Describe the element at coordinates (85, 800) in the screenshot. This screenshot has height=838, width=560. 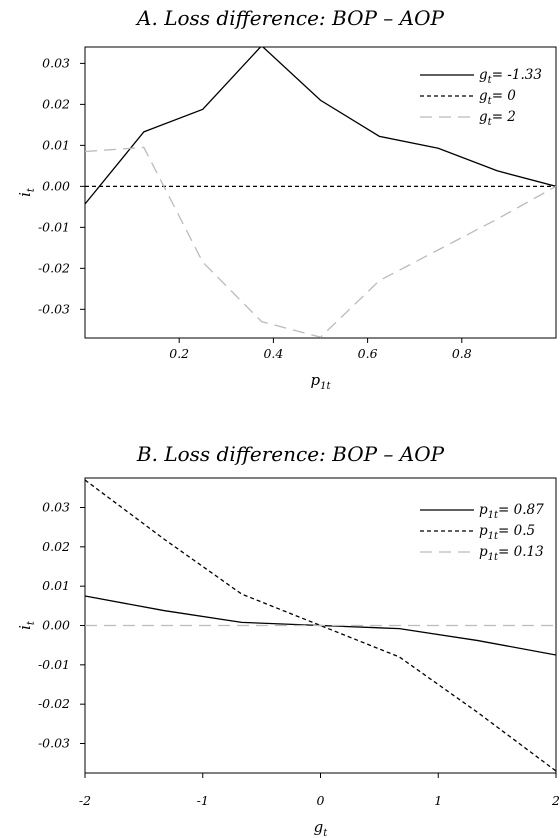
I see `x-tick-label: -2` at that location.